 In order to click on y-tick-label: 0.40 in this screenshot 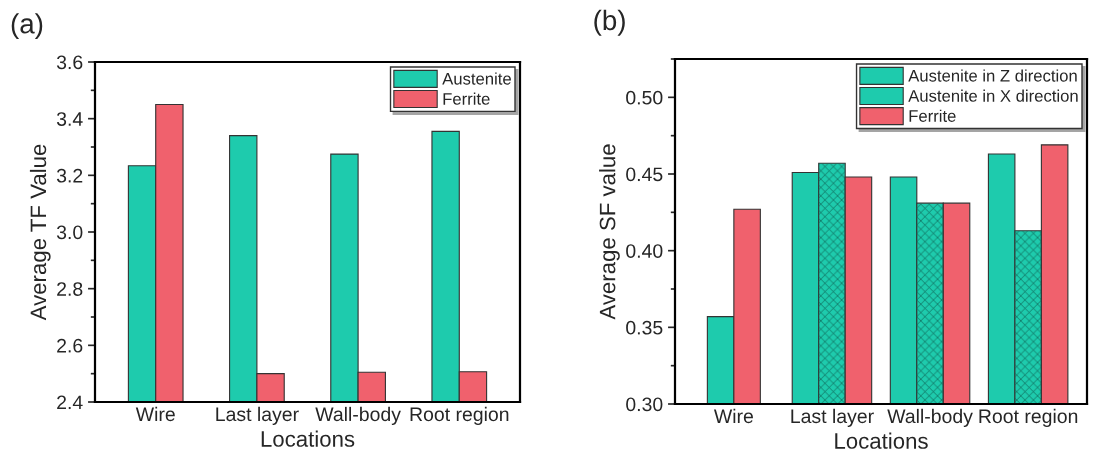, I will do `click(644, 251)`.